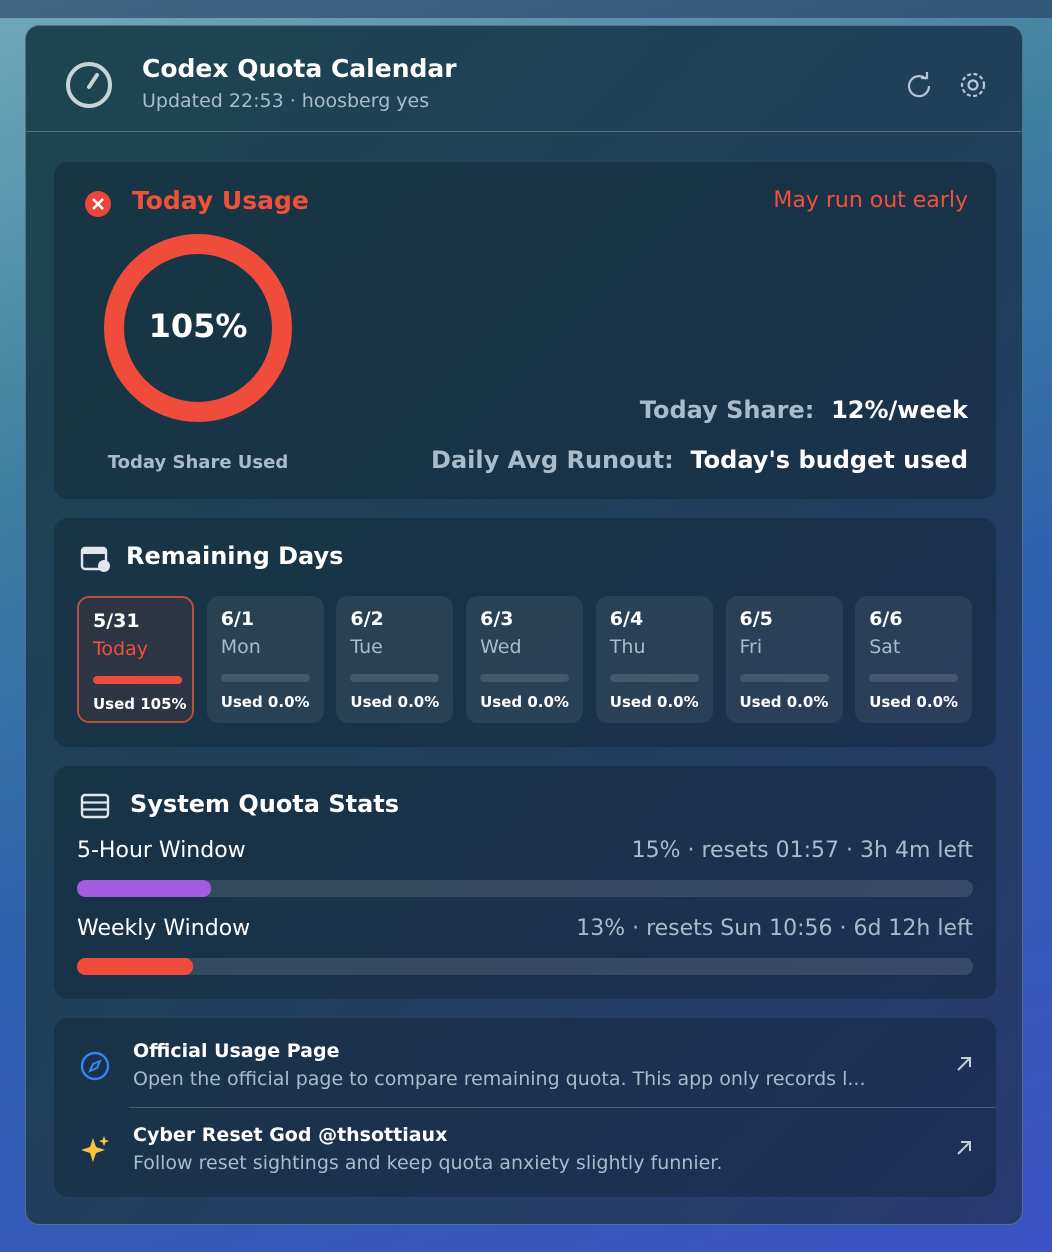  Describe the element at coordinates (774, 928) in the screenshot. I see `window-detail: 13% · resets Sun 10:56 · 6d 12h left` at that location.